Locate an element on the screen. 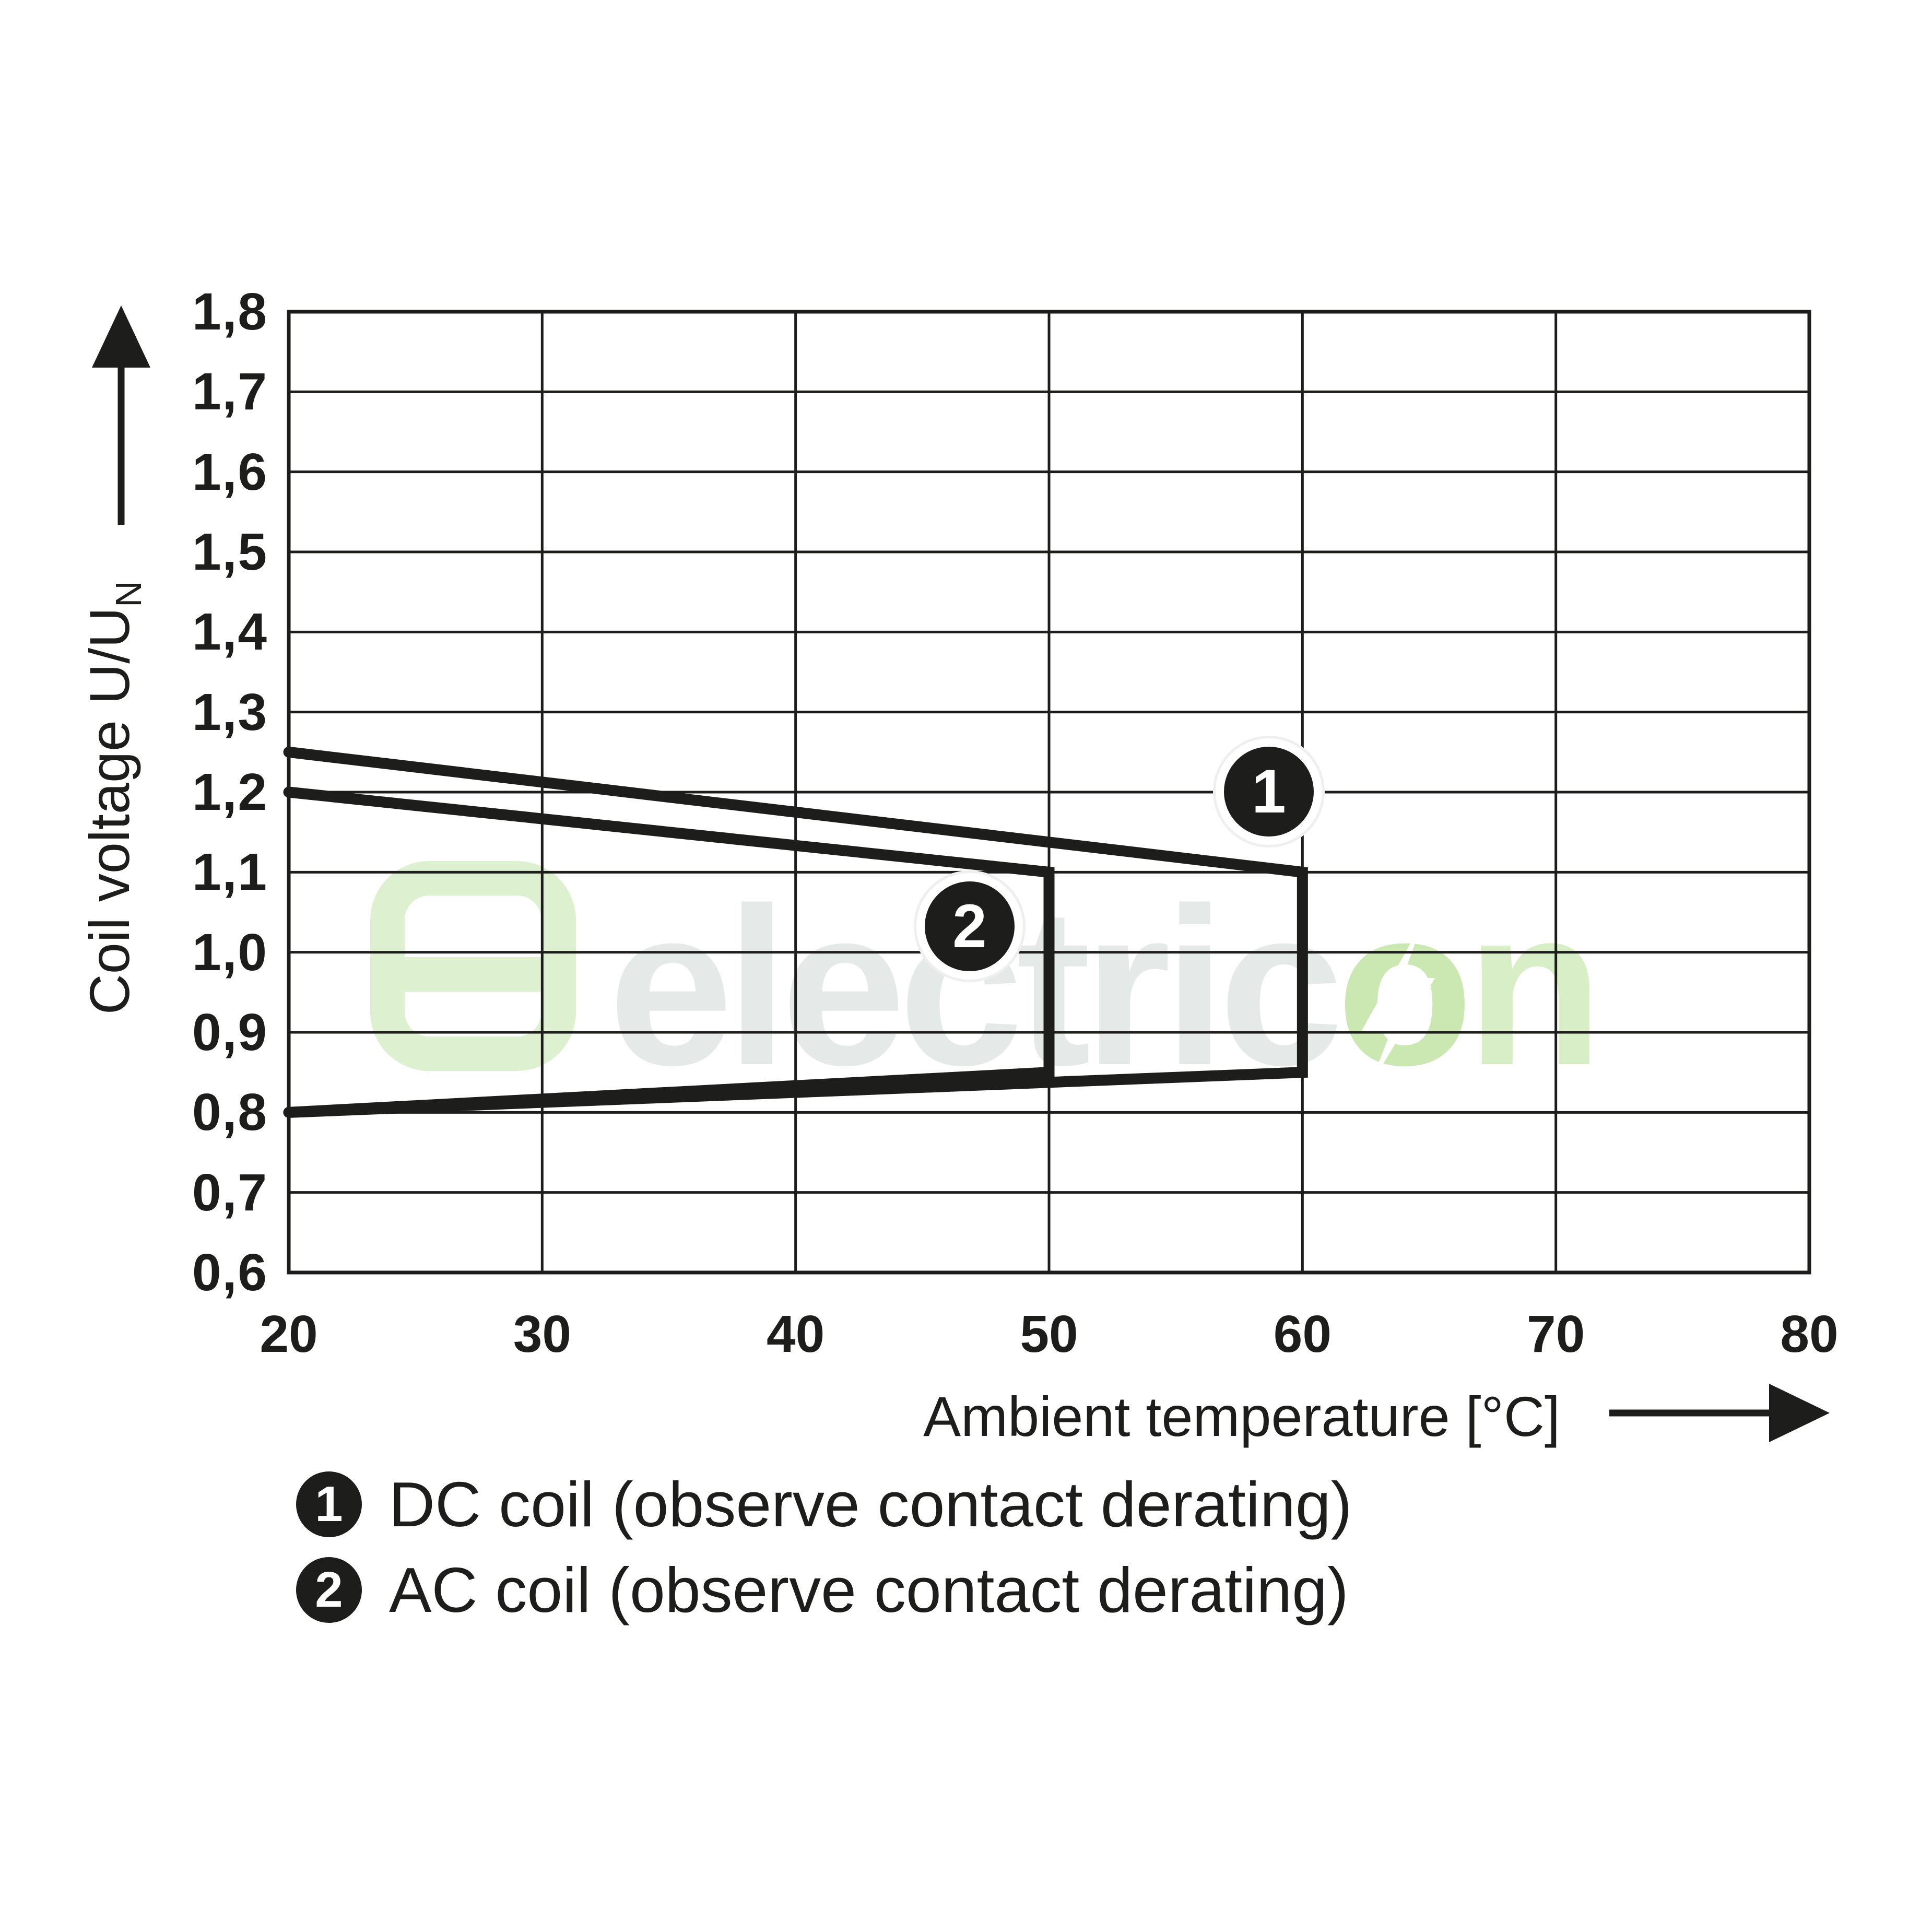  electricon-logo-icon is located at coordinates (473, 966).